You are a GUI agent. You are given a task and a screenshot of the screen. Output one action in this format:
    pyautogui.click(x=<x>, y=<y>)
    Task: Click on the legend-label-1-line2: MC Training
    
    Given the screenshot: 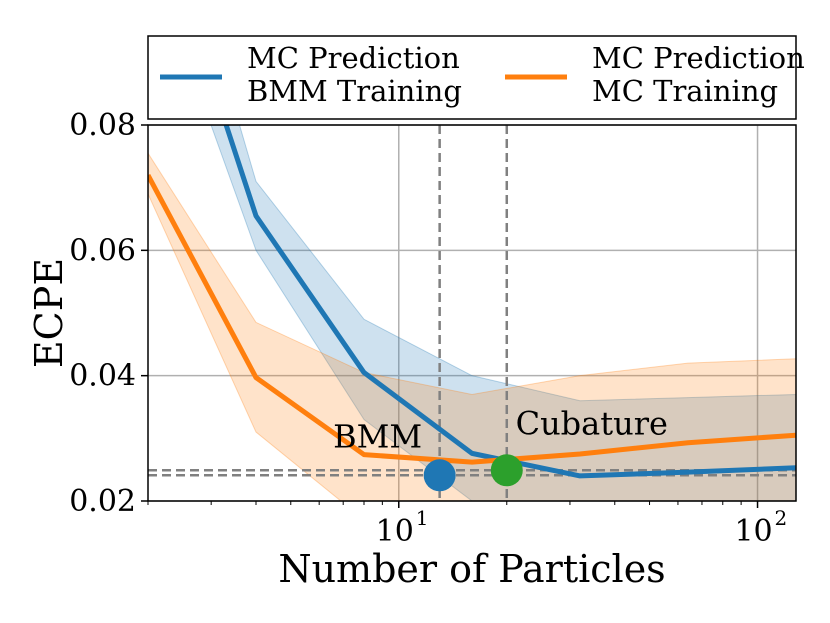 What is the action you would take?
    pyautogui.click(x=685, y=91)
    